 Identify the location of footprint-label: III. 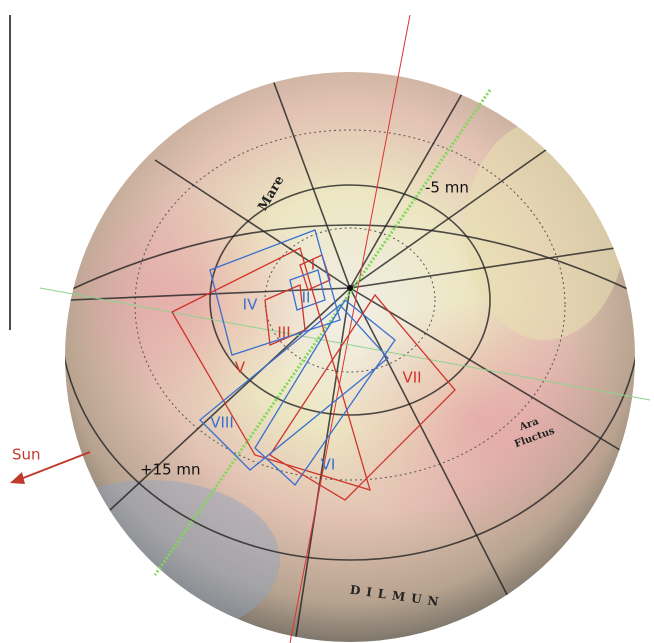
(283, 333).